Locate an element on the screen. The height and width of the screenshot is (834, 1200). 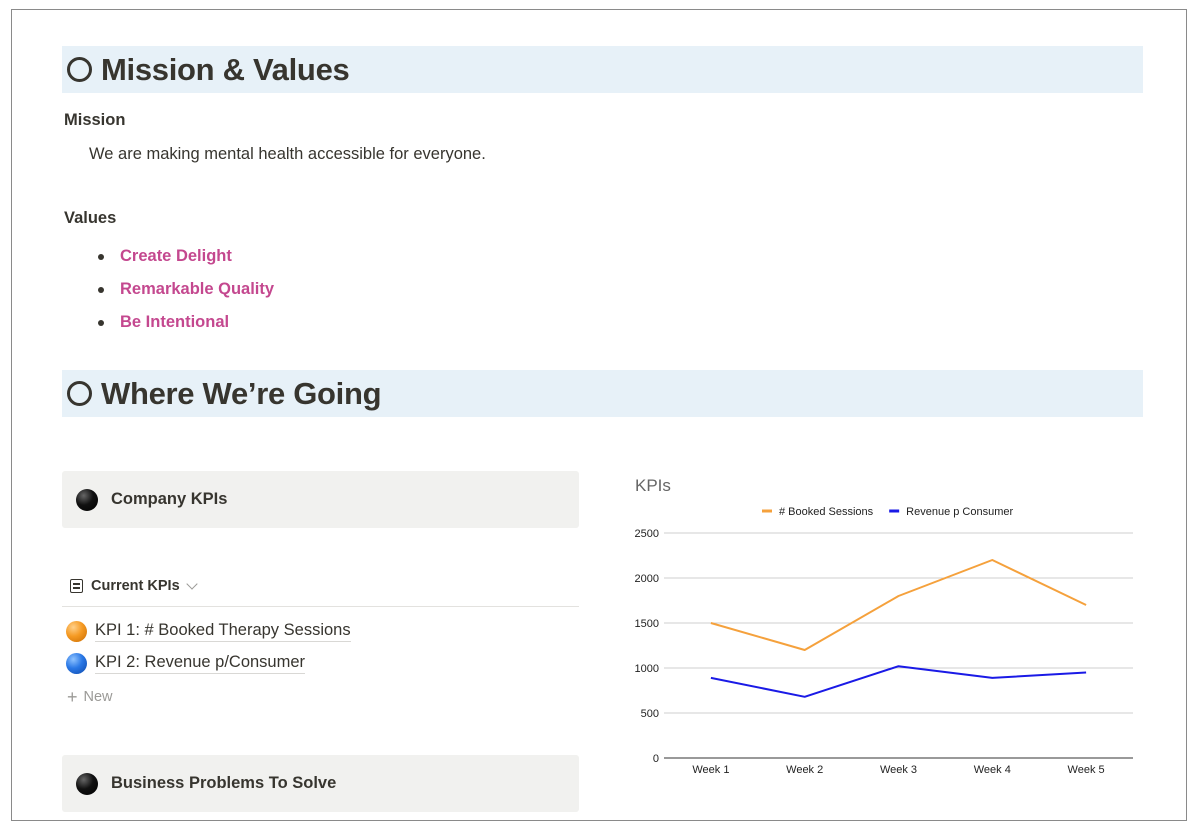
value-item: Remarkable Quality is located at coordinates (185, 289).